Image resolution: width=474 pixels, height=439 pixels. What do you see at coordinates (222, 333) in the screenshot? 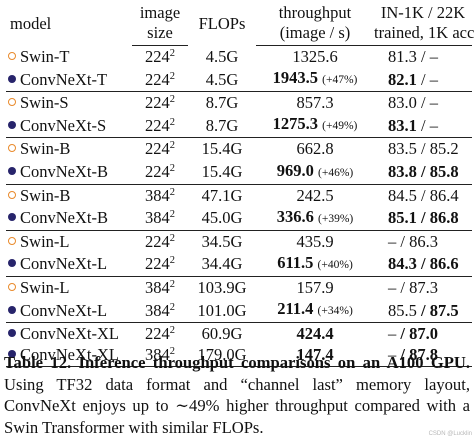
I see `flops-cell: 60.9G` at bounding box center [222, 333].